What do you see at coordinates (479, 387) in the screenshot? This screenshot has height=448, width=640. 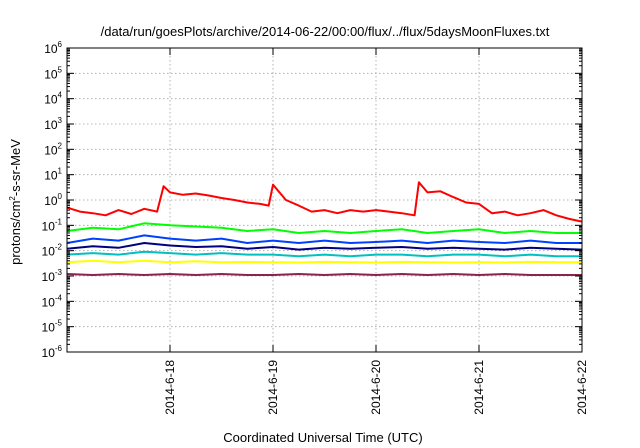 I see `x-tick-label: 2014-6-21` at bounding box center [479, 387].